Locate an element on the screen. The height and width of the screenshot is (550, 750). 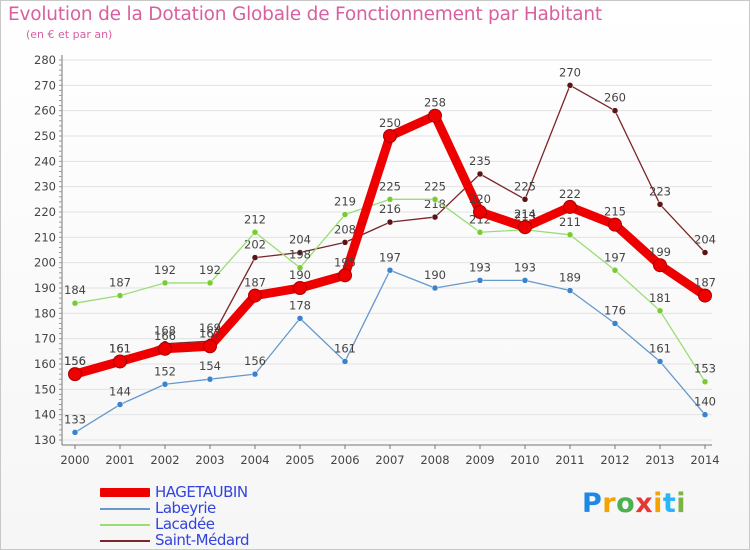
data-label: 250 is located at coordinates (390, 123).